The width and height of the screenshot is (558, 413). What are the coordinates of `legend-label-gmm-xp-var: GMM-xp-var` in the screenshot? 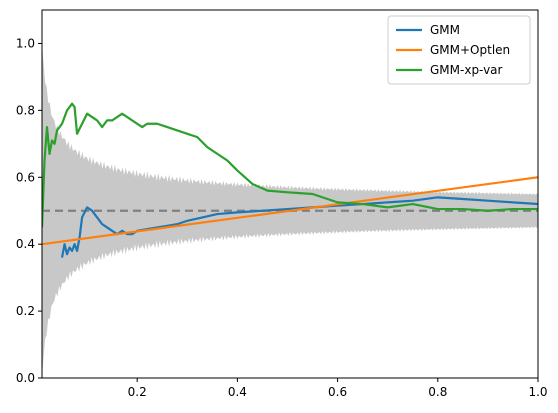 It's located at (466, 70).